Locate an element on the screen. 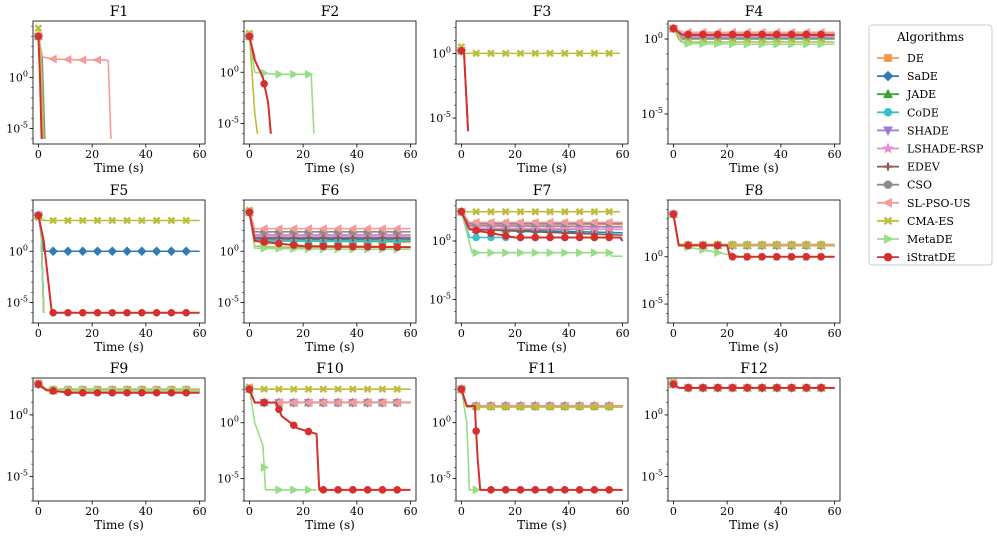 This screenshot has width=997, height=539. panel-f3: F3 0 20 40 60 Time (s) 100 10-5 is located at coordinates (529, 89).